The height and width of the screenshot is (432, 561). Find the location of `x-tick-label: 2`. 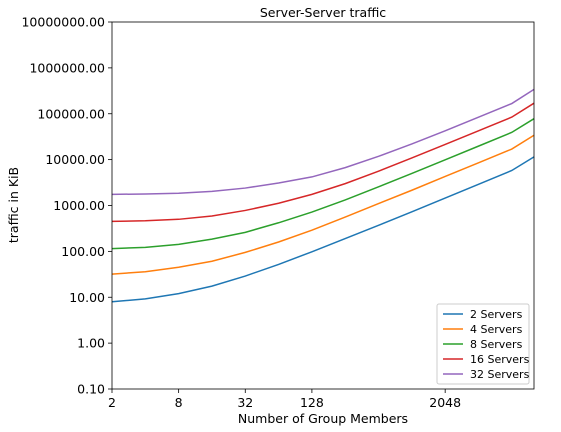

x-tick-label: 2 is located at coordinates (112, 402).